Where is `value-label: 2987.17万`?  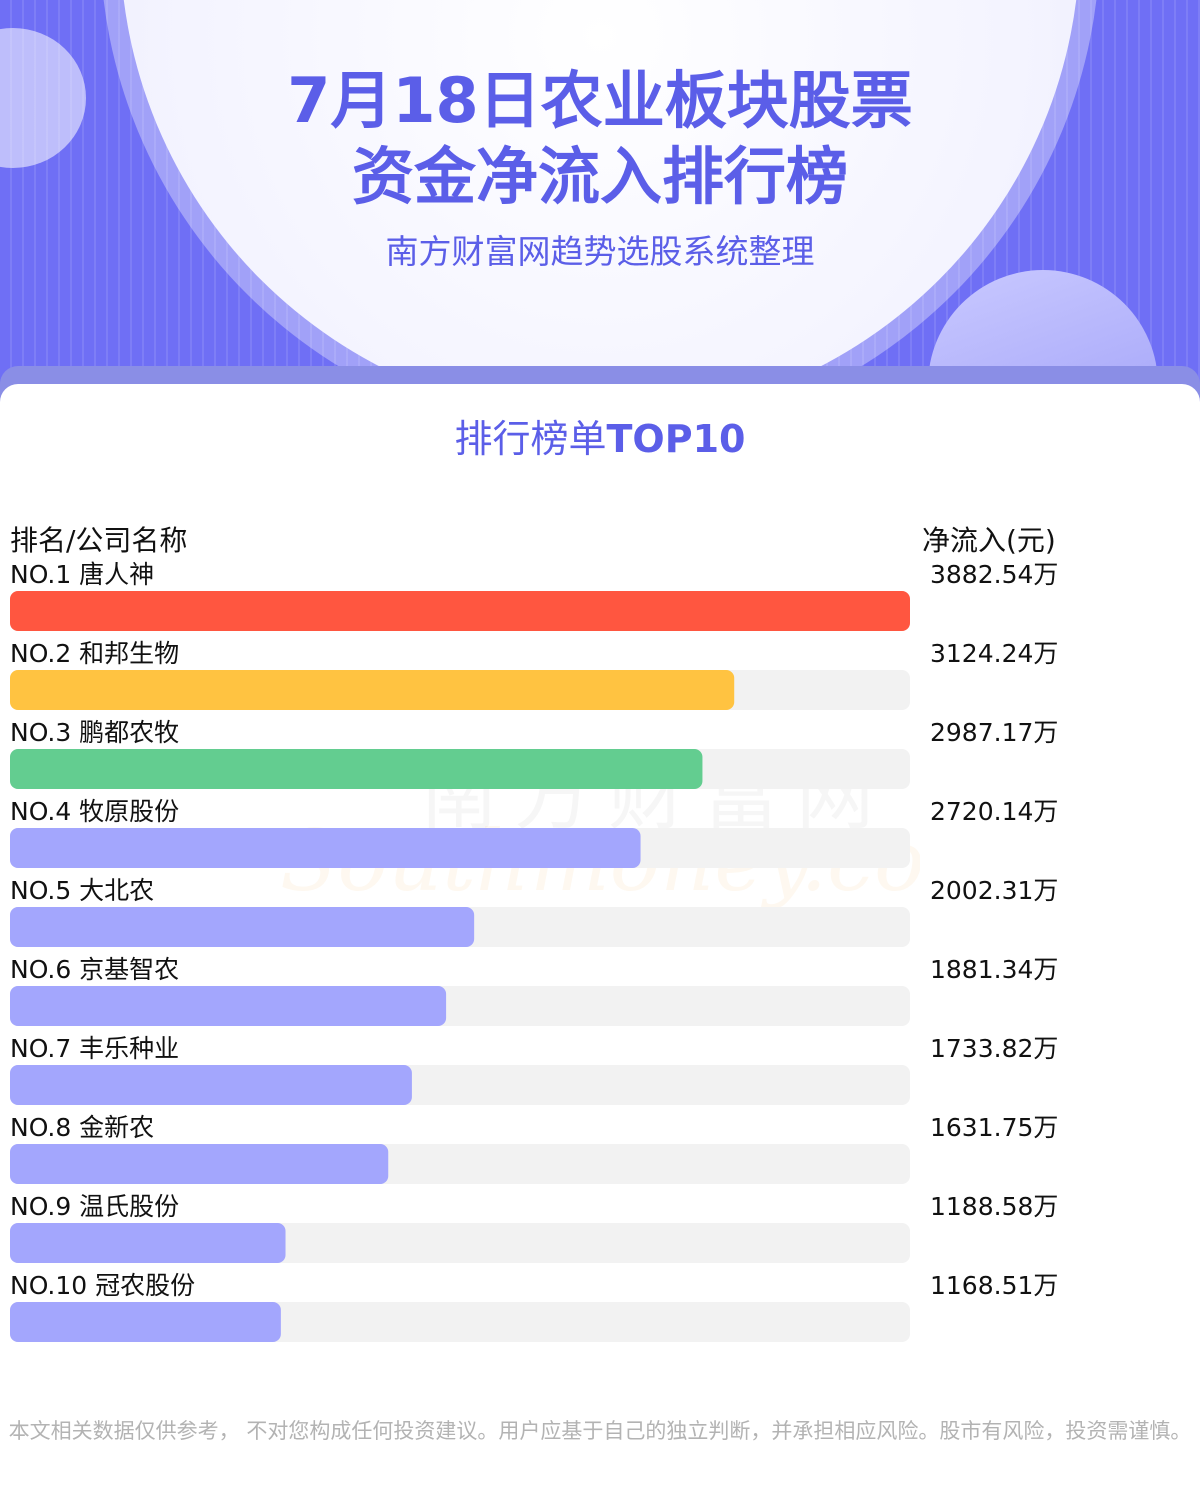
value-label: 2987.17万 is located at coordinates (994, 732).